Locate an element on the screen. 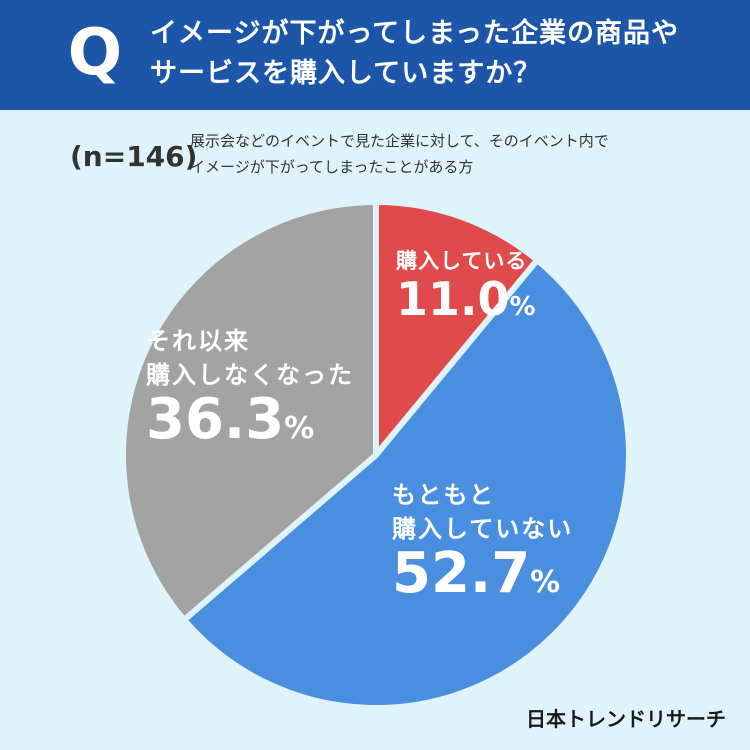  slice-percent-purchasing: 11.0% is located at coordinates (466, 299).